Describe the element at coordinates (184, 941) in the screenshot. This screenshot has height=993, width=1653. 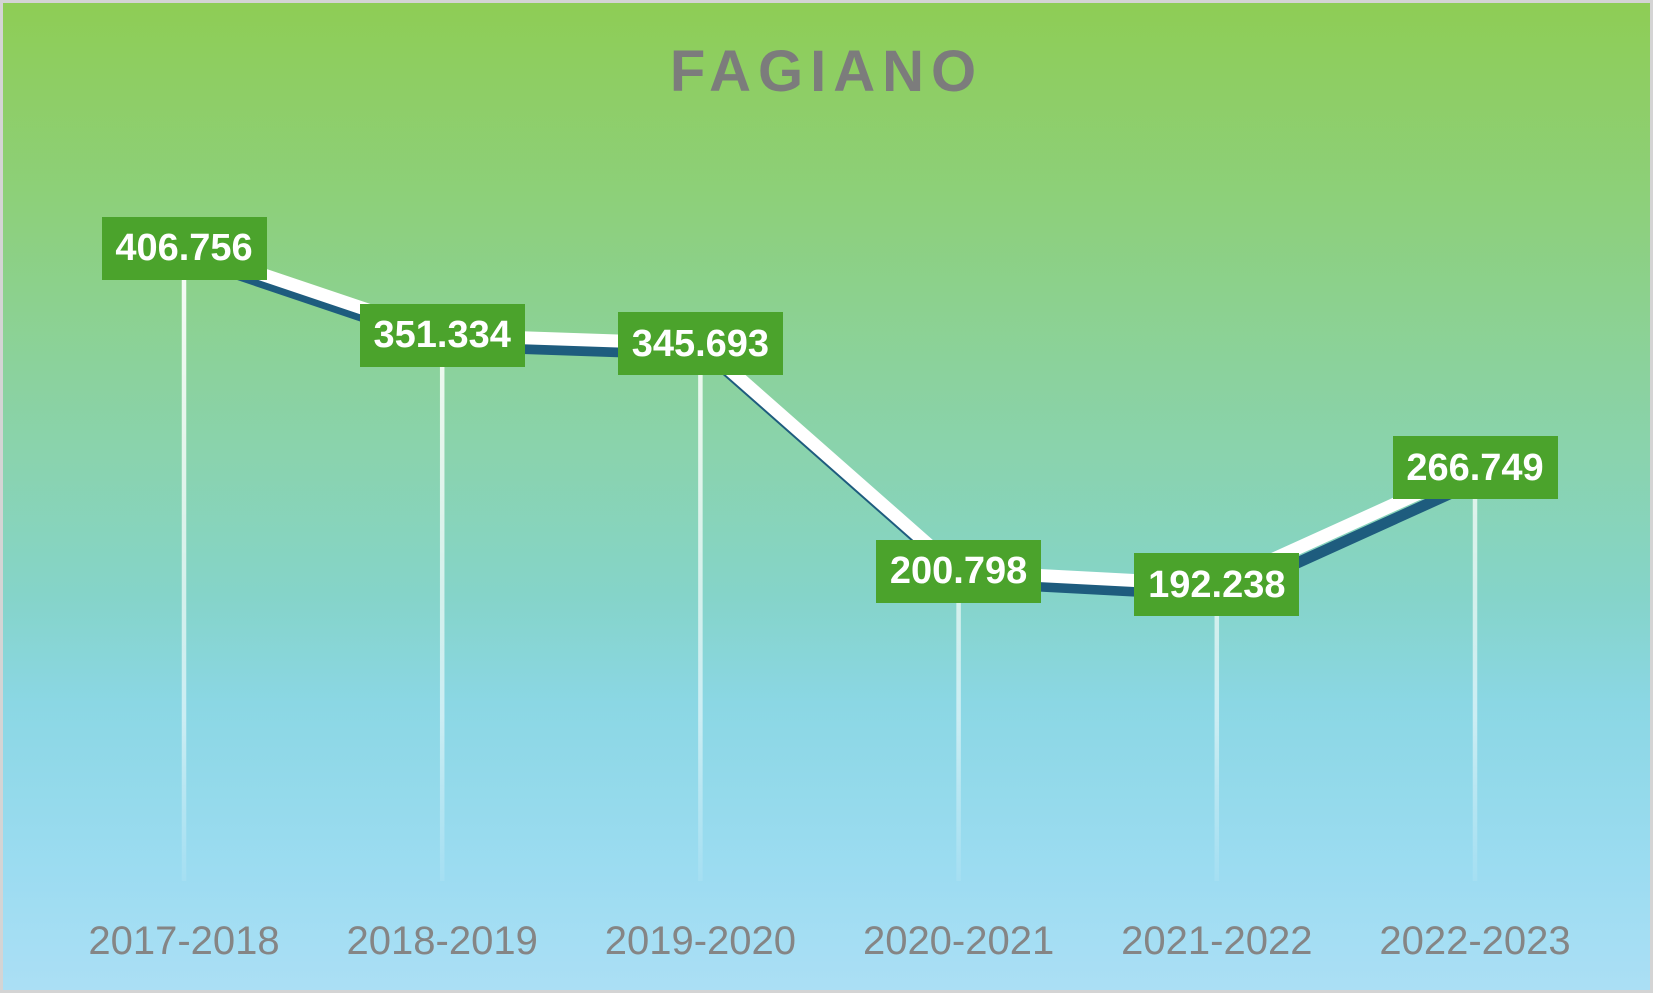
I see `x-axis-label: 2017-2018` at that location.